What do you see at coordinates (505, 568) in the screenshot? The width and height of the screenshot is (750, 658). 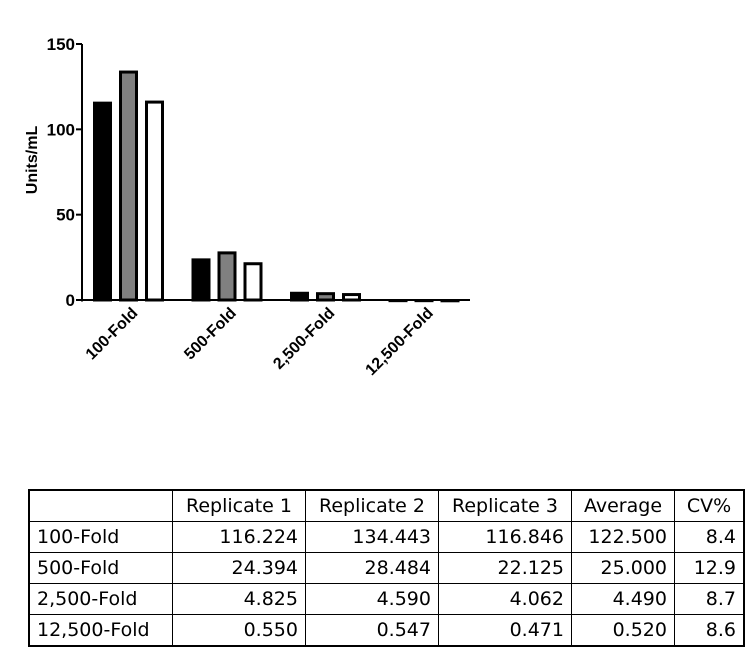 I see `table-cell: 22.125` at bounding box center [505, 568].